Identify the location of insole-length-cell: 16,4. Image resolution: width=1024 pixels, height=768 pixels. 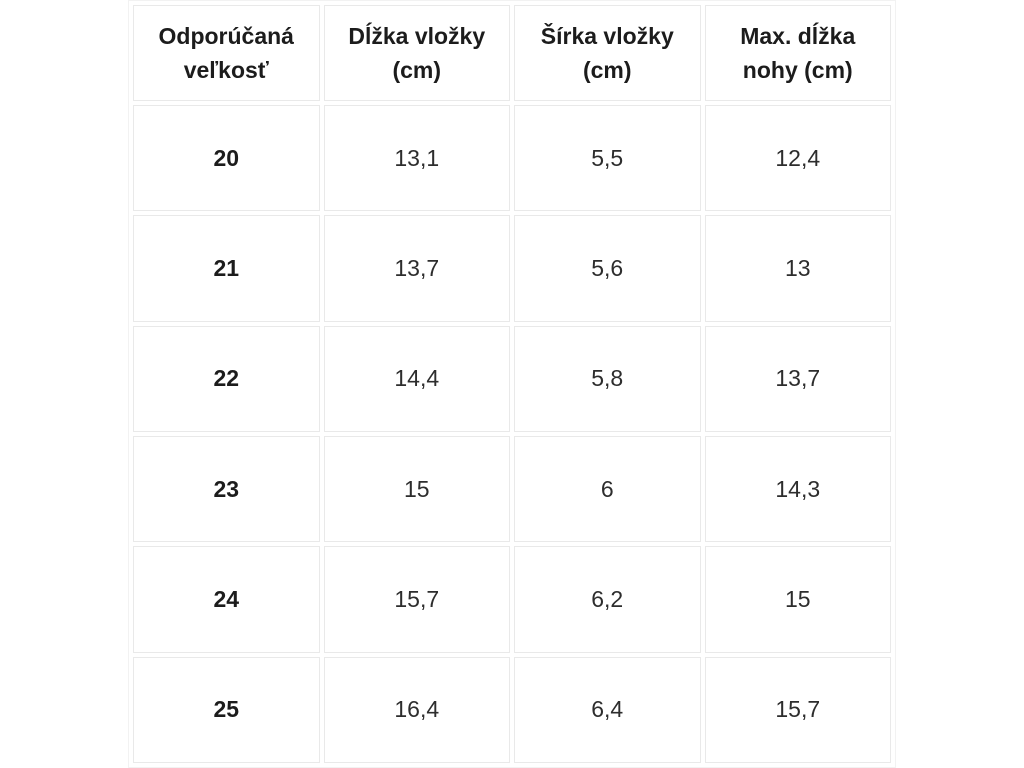
(416, 709).